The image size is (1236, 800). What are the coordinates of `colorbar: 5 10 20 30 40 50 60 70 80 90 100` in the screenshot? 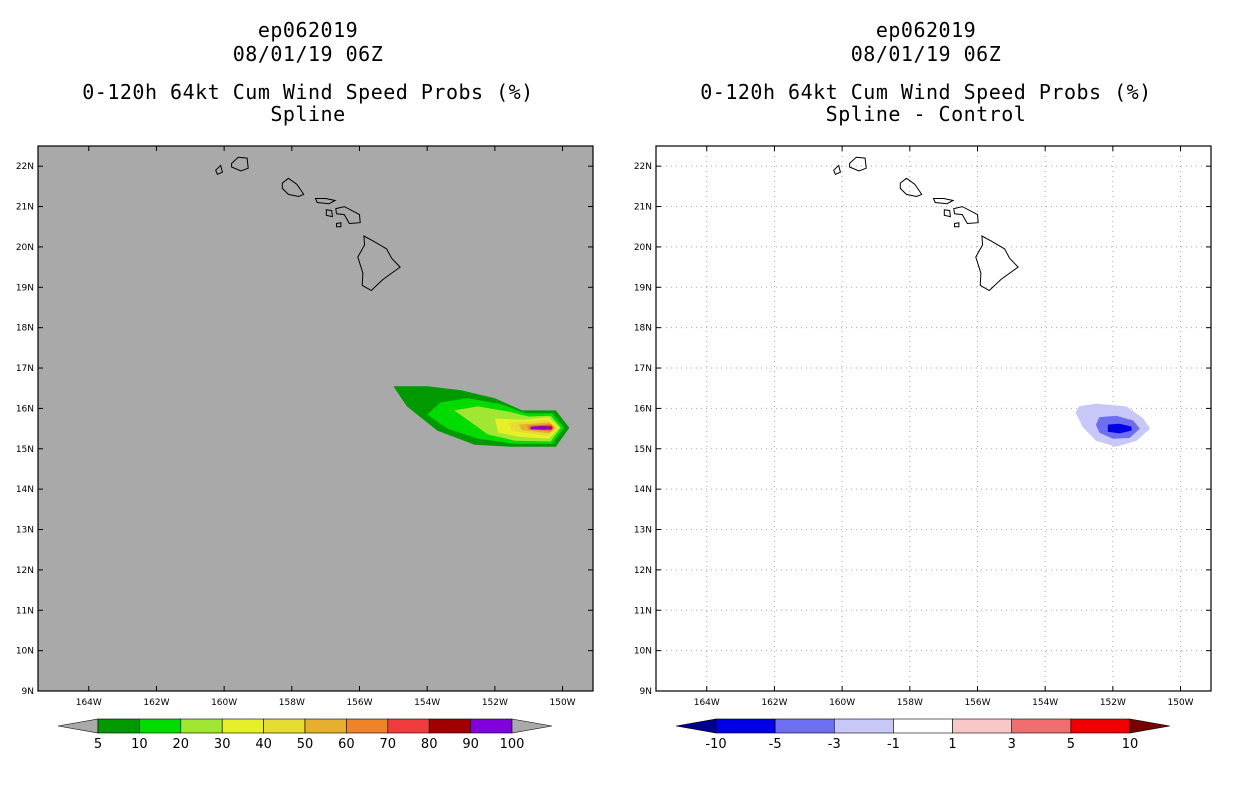 It's located at (305, 735).